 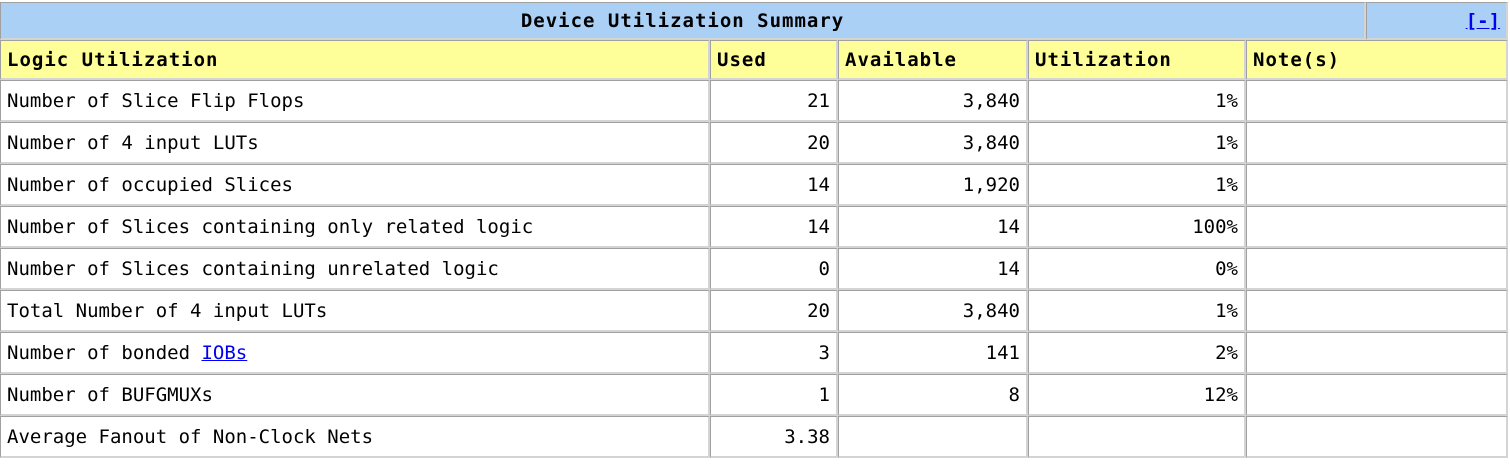 What do you see at coordinates (933, 60) in the screenshot?
I see `column-header-available: Available` at bounding box center [933, 60].